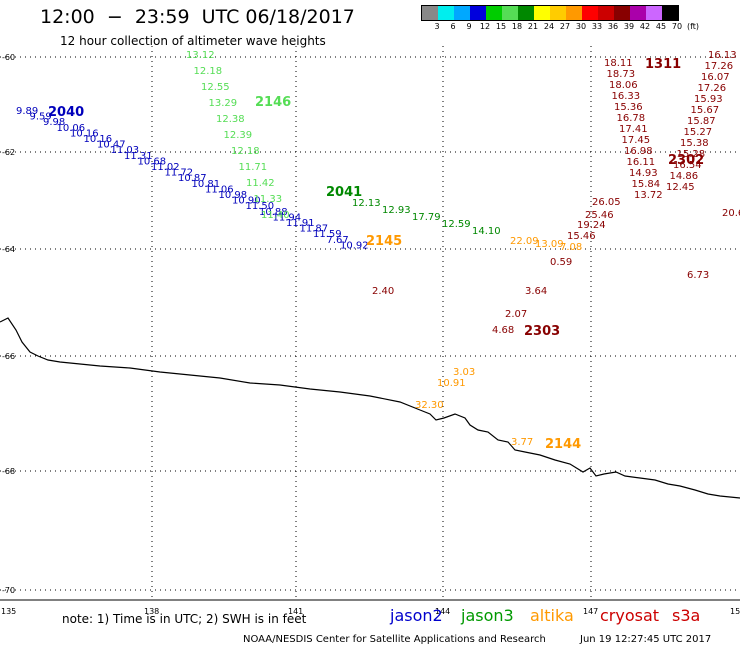 The image size is (740, 650). What do you see at coordinates (268, 199) in the screenshot?
I see `wave-height-value: 11.33` at bounding box center [268, 199].